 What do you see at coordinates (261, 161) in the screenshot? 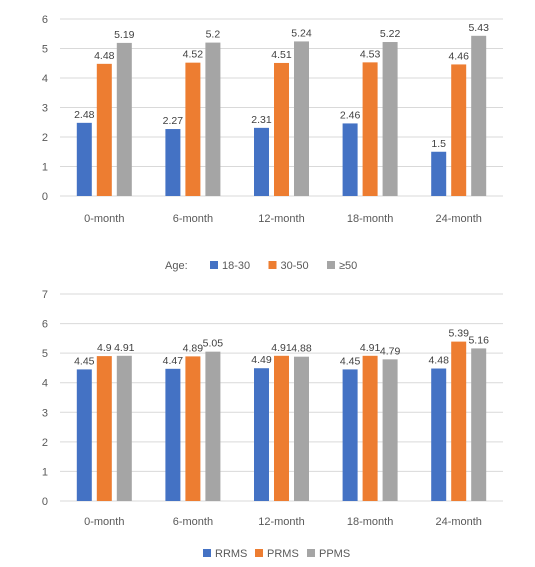
I see `bar-1830-12-month` at bounding box center [261, 161].